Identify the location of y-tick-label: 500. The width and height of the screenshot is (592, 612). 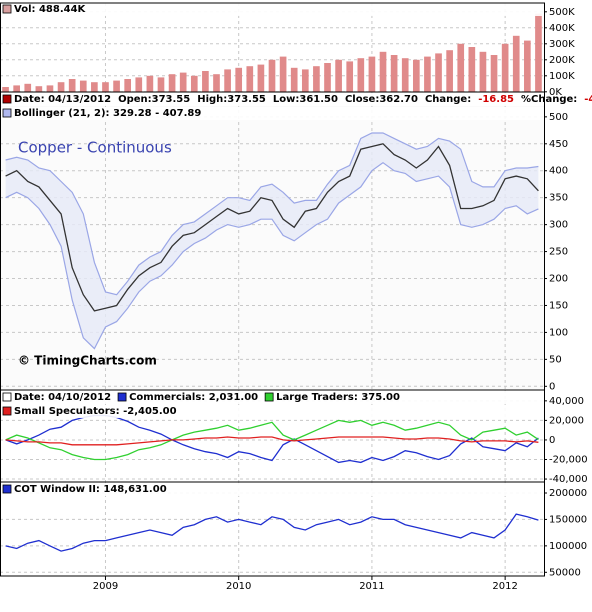
(558, 117).